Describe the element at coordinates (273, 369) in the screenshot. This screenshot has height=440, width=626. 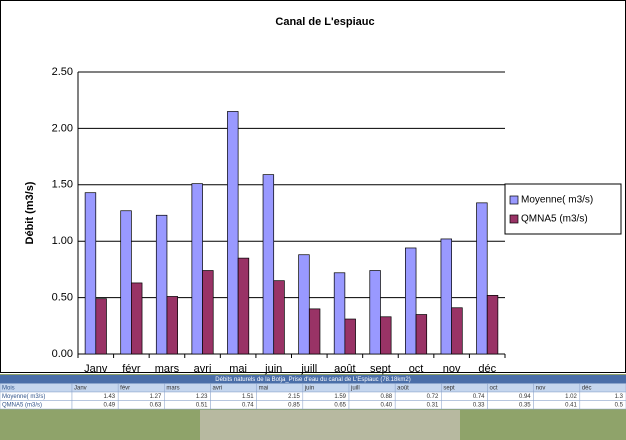
I see `x-tick-label: juin` at that location.